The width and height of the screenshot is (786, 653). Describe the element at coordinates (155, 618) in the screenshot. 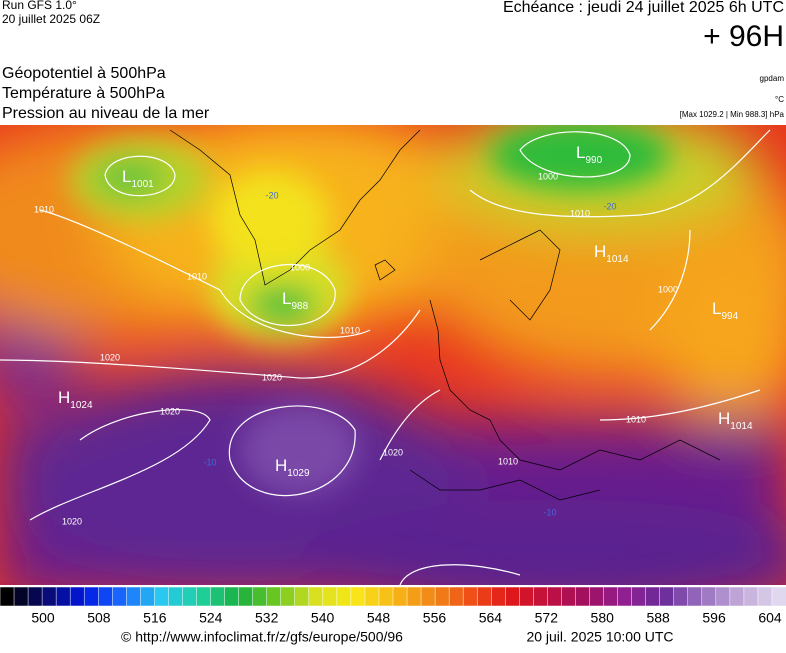

I see `scale-tick-label: 516` at that location.